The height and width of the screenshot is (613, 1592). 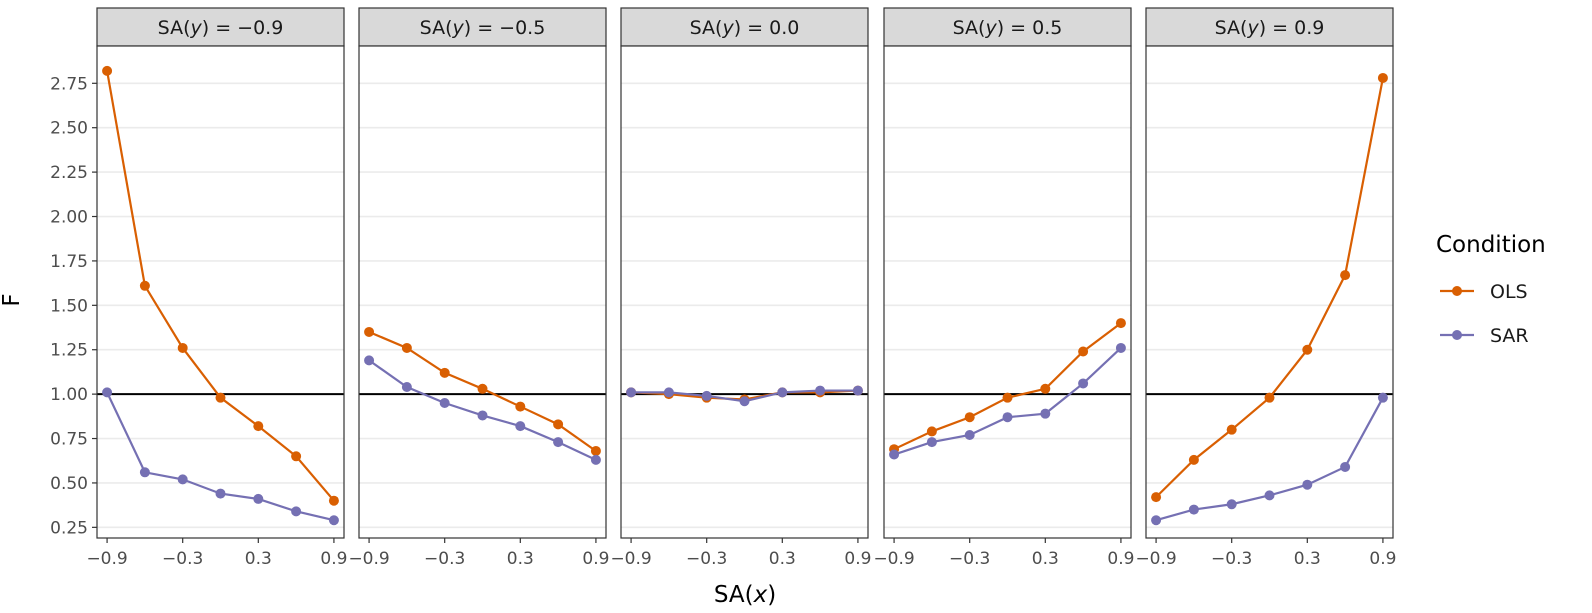 What do you see at coordinates (69, 173) in the screenshot?
I see `y-tick-label: 2.25` at bounding box center [69, 173].